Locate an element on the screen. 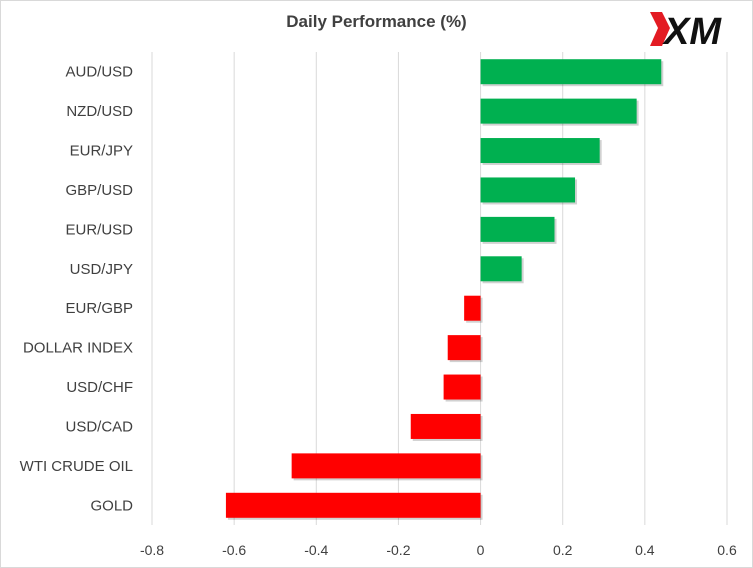 The image size is (753, 568). category-label: GOLD is located at coordinates (111, 505).